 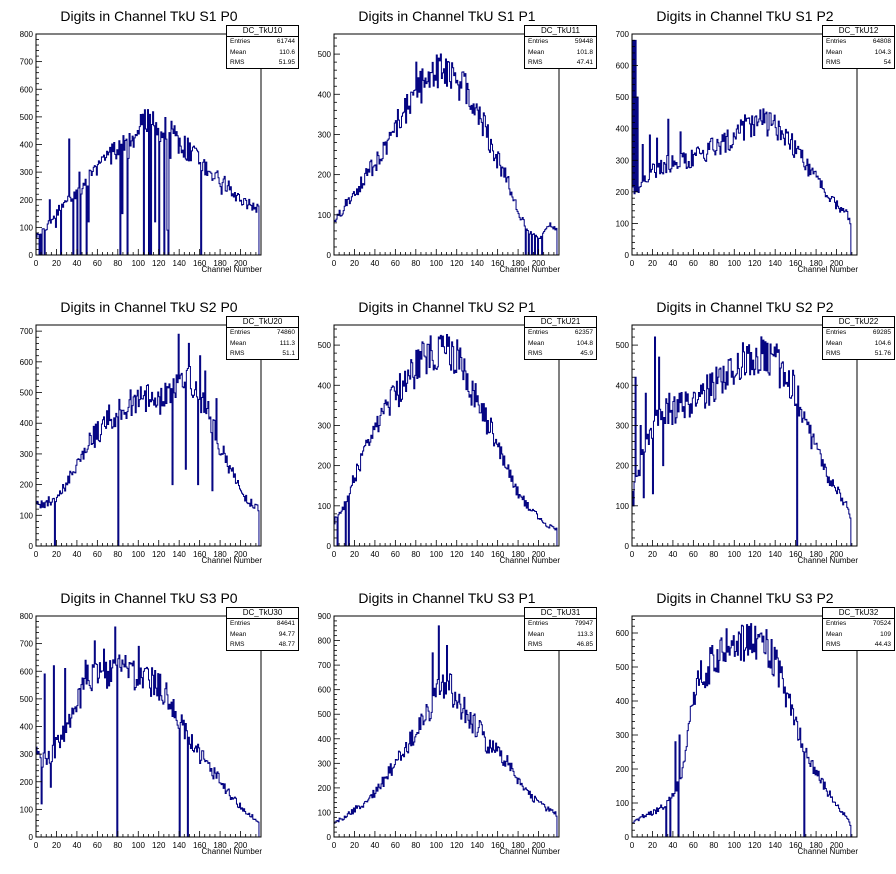 I want to click on stats-value: 104.8, so click(x=584, y=343).